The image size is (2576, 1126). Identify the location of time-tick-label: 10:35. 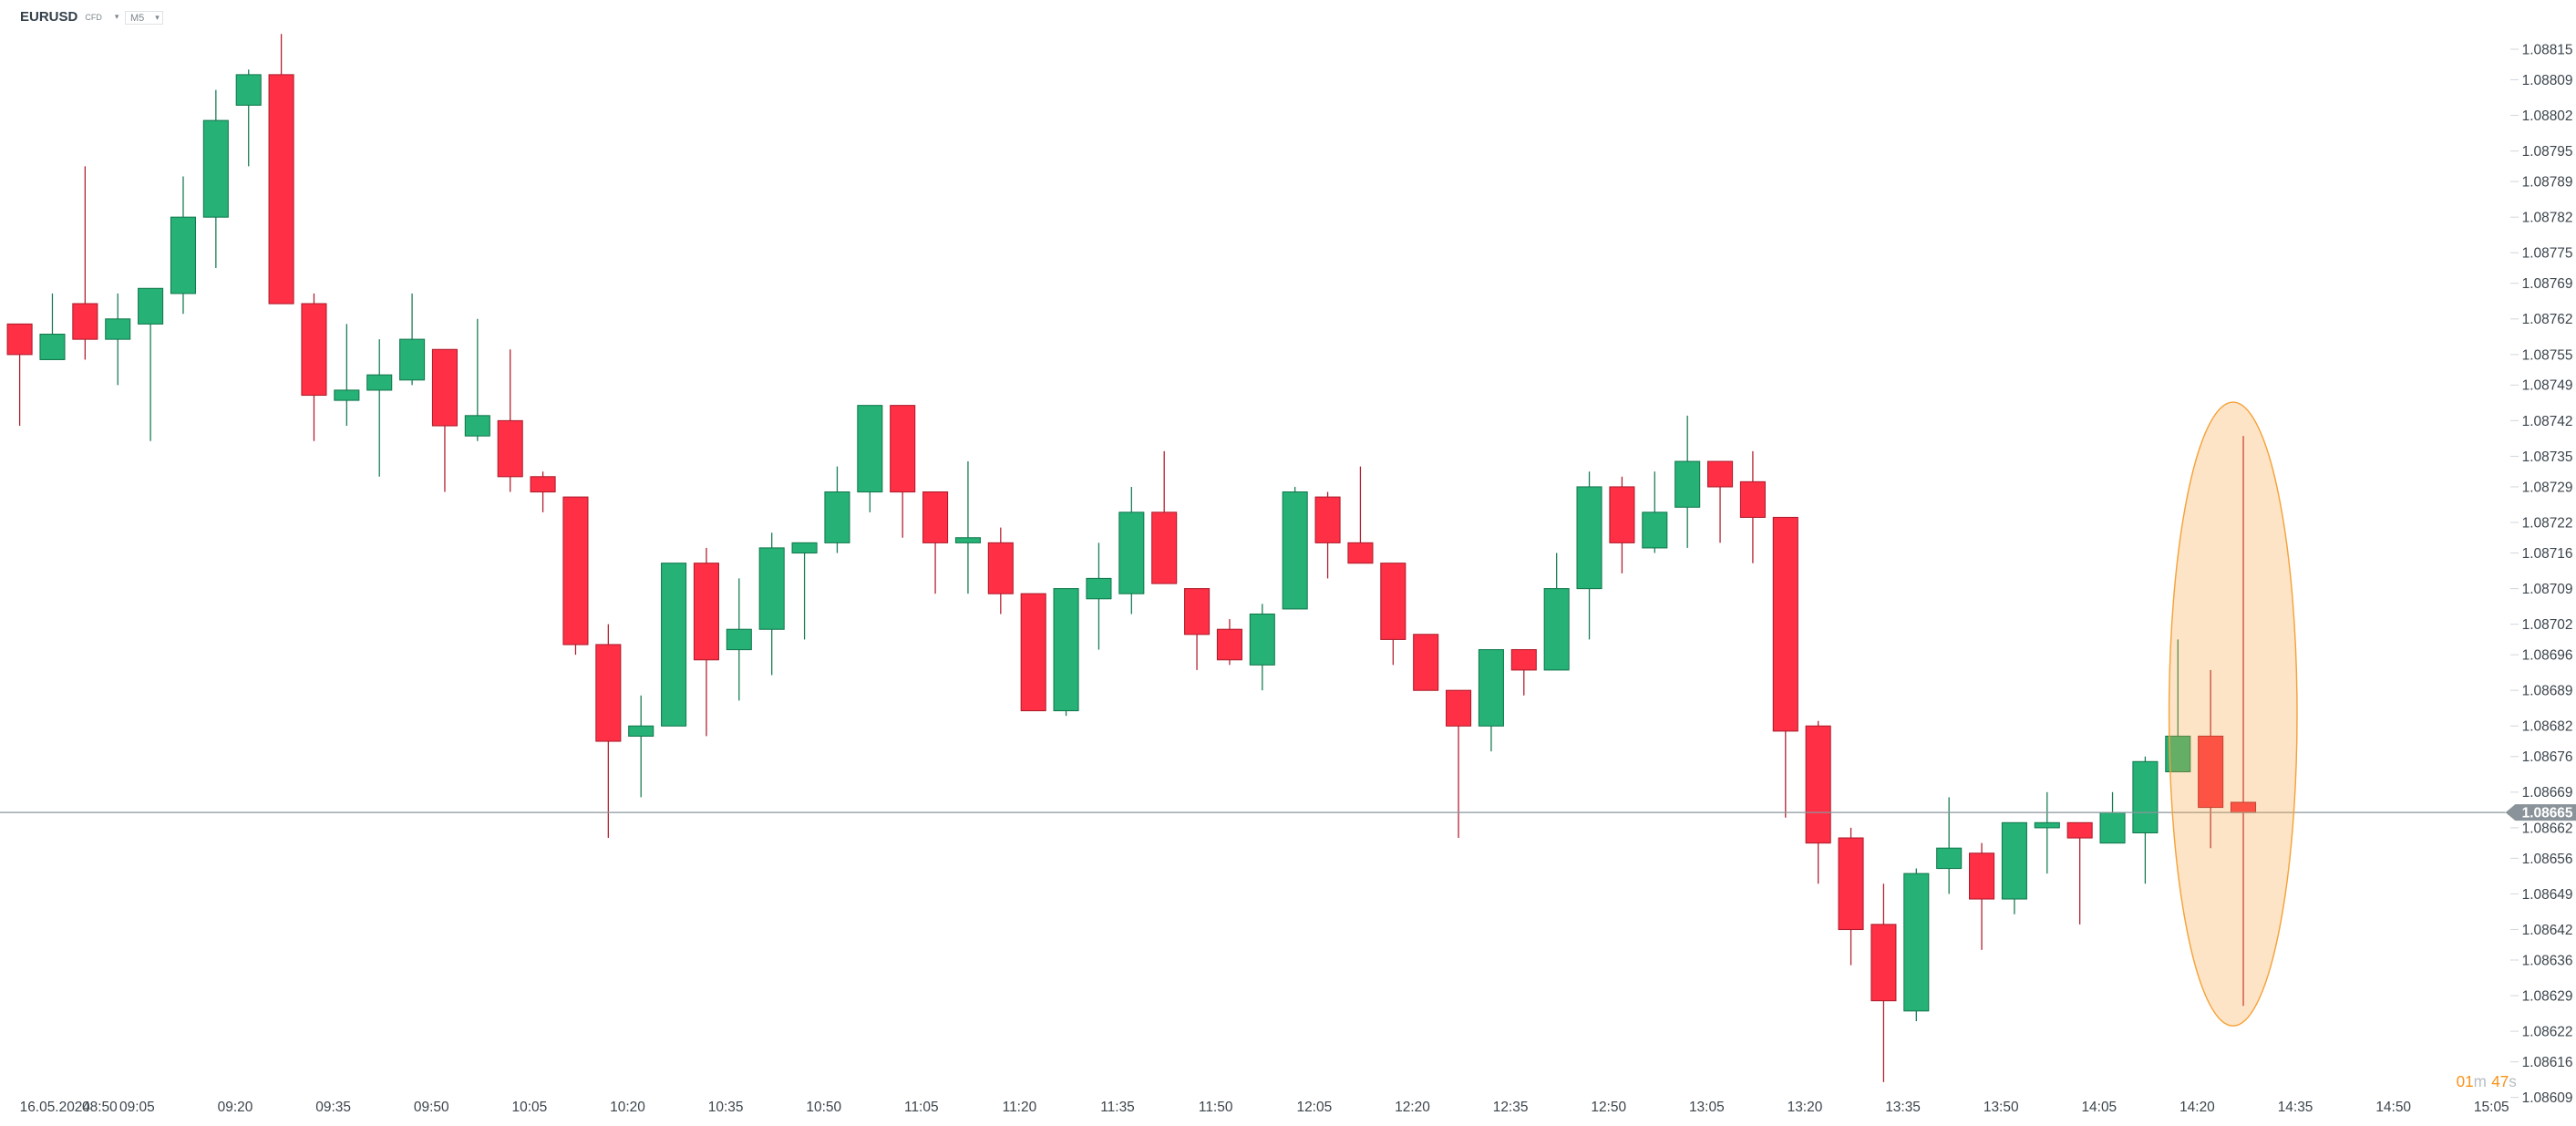
(726, 1108).